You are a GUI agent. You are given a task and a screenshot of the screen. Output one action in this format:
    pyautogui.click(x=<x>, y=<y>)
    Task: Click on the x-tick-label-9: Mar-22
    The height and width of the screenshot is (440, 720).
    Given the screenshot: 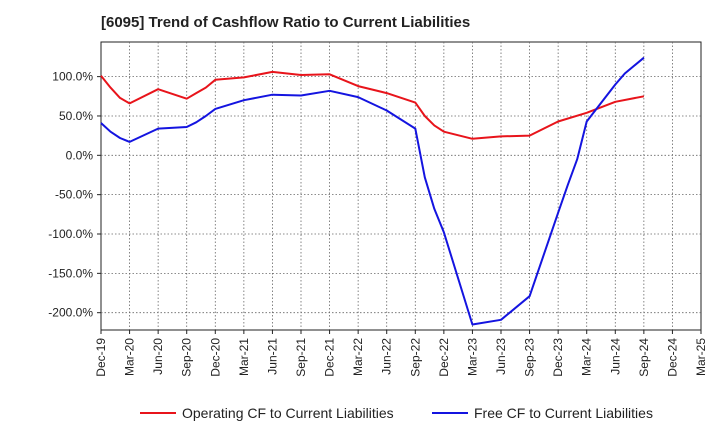 What is the action you would take?
    pyautogui.click(x=358, y=357)
    